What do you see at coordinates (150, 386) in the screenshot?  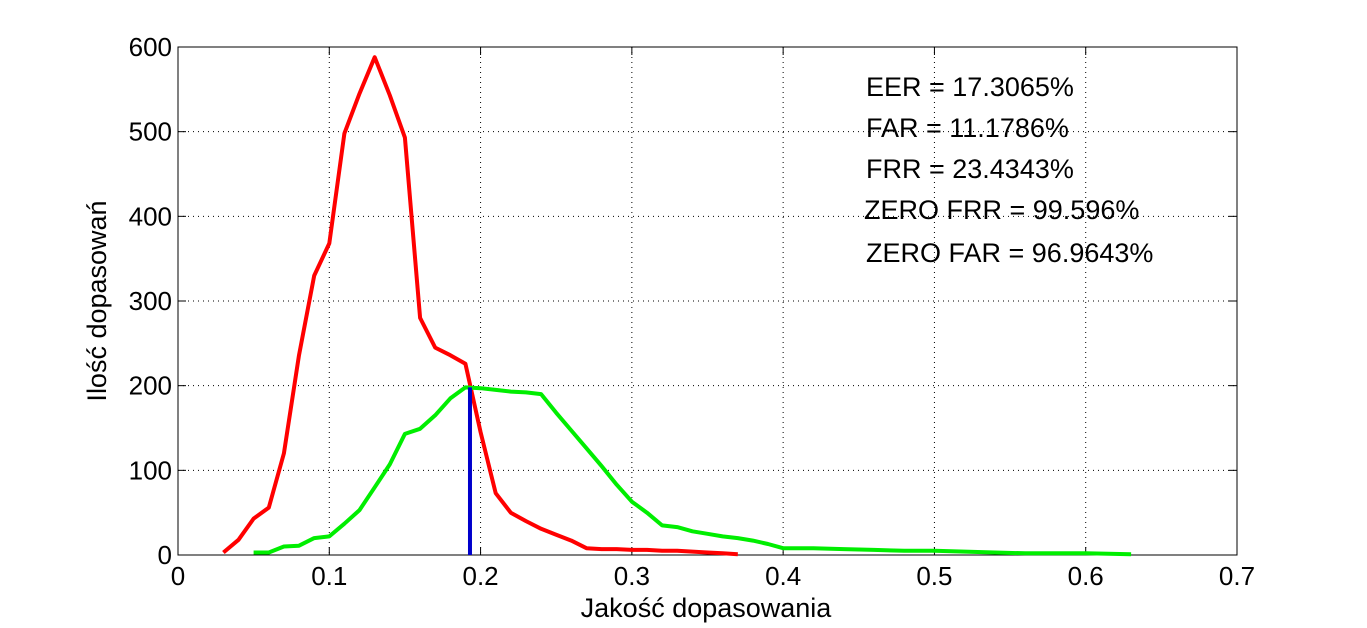 I see `y-tick-label: 200` at bounding box center [150, 386].